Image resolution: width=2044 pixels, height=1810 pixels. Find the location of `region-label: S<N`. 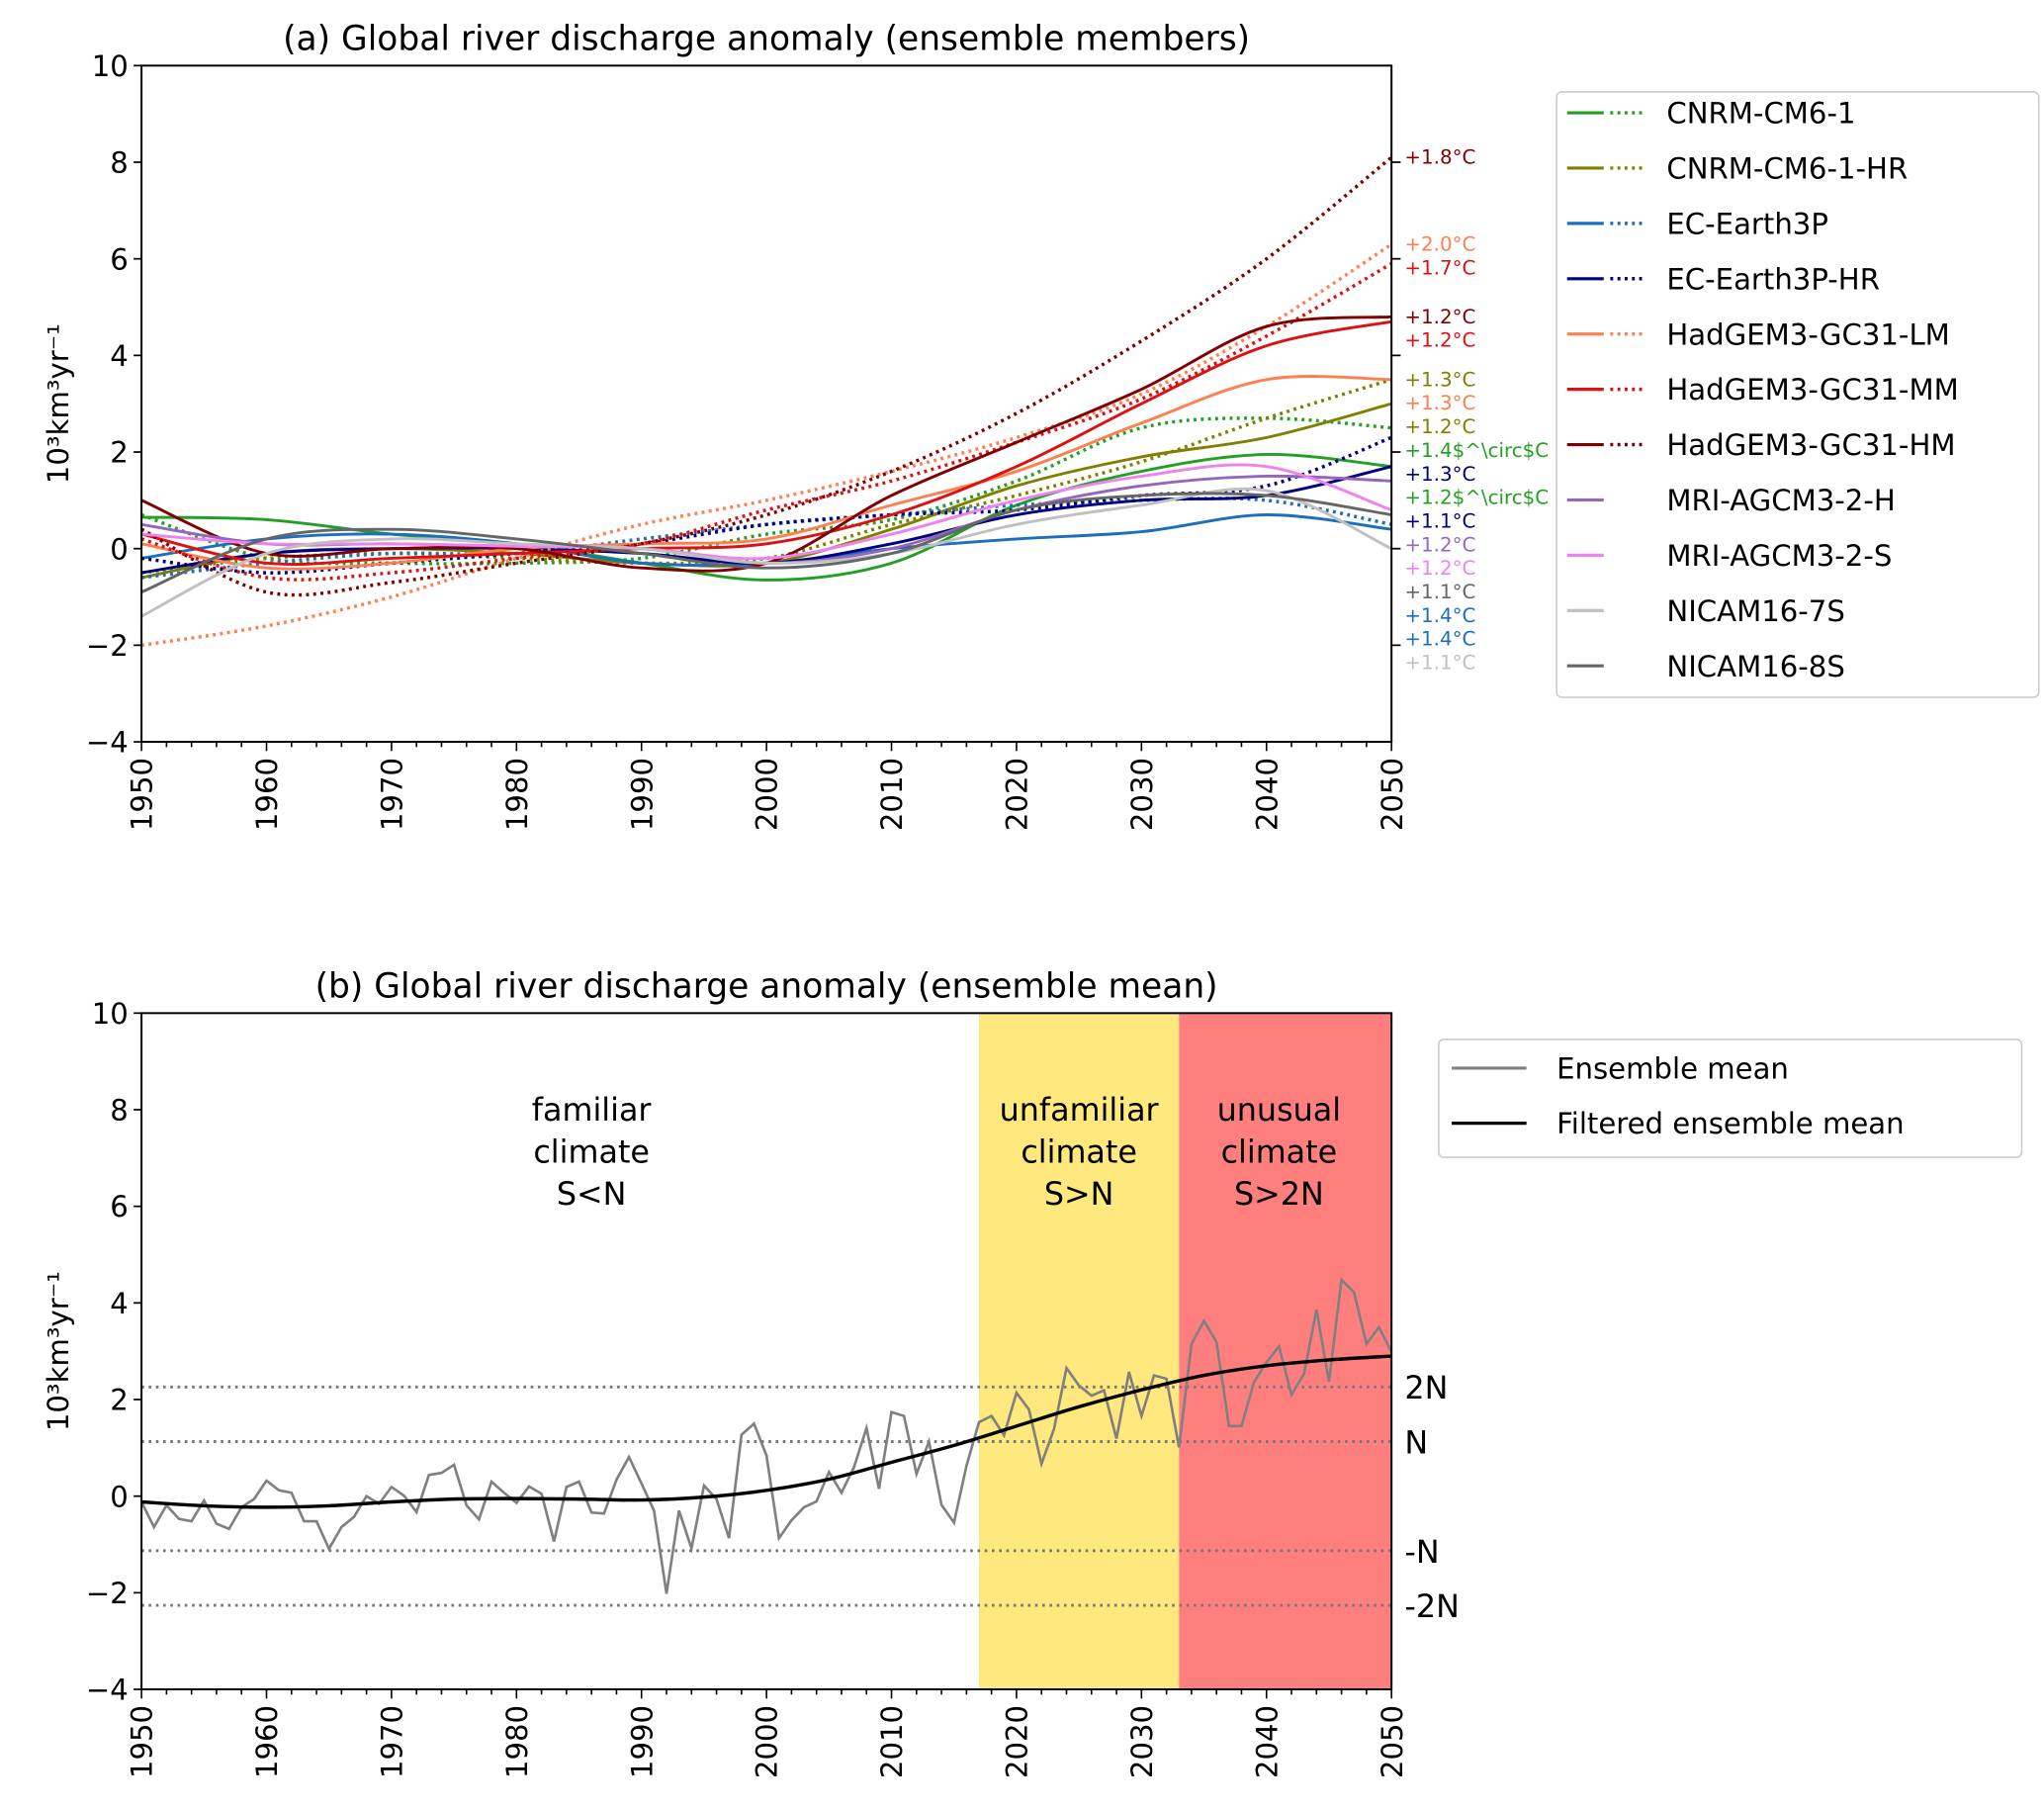

region-label: S<N is located at coordinates (592, 1194).